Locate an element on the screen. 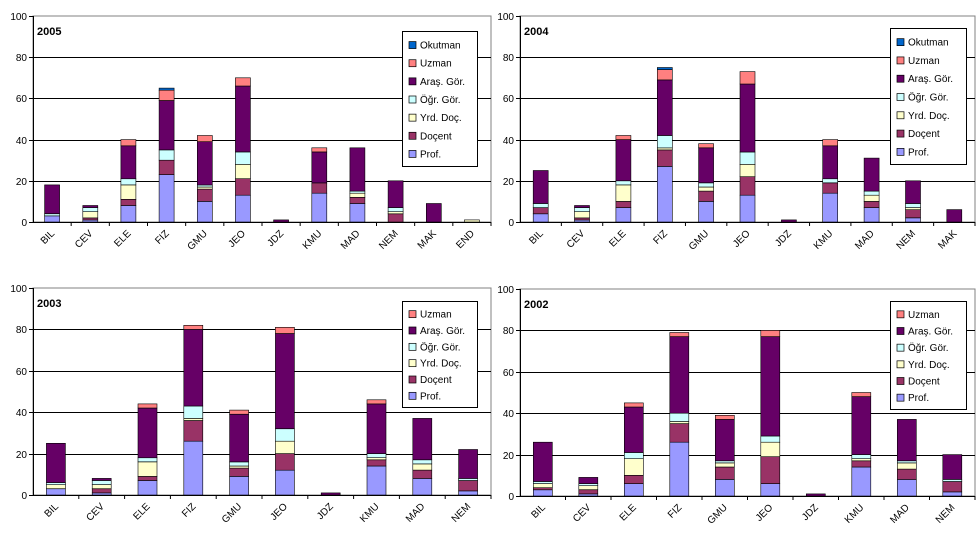 The width and height of the screenshot is (980, 539). legend-box is located at coordinates (440, 354).